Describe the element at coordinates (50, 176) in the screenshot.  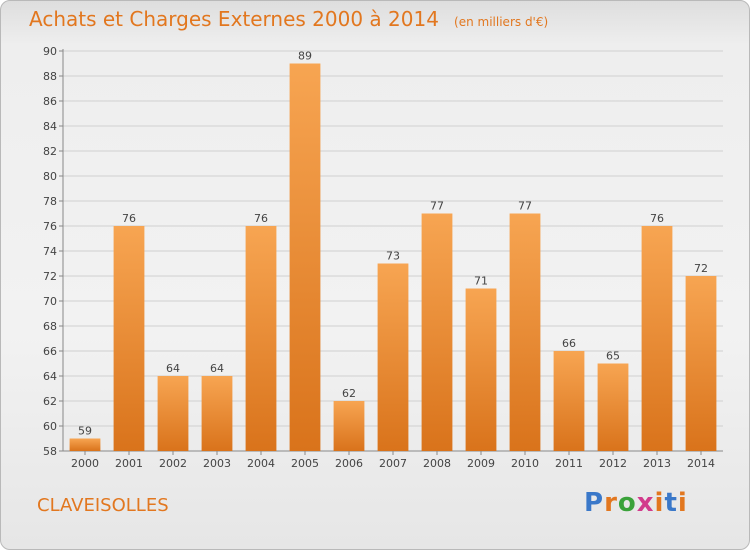
I see `y-tick-label: 80` at that location.